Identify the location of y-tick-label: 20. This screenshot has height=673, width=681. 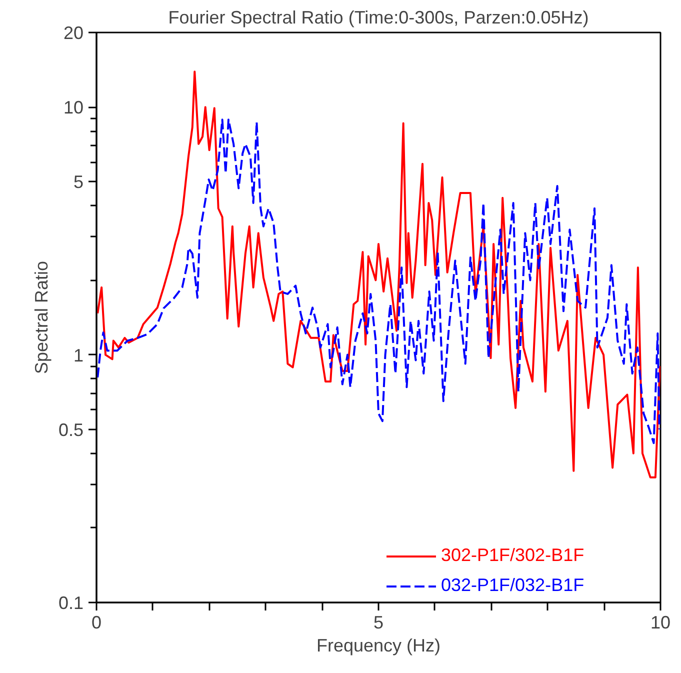
(73, 33).